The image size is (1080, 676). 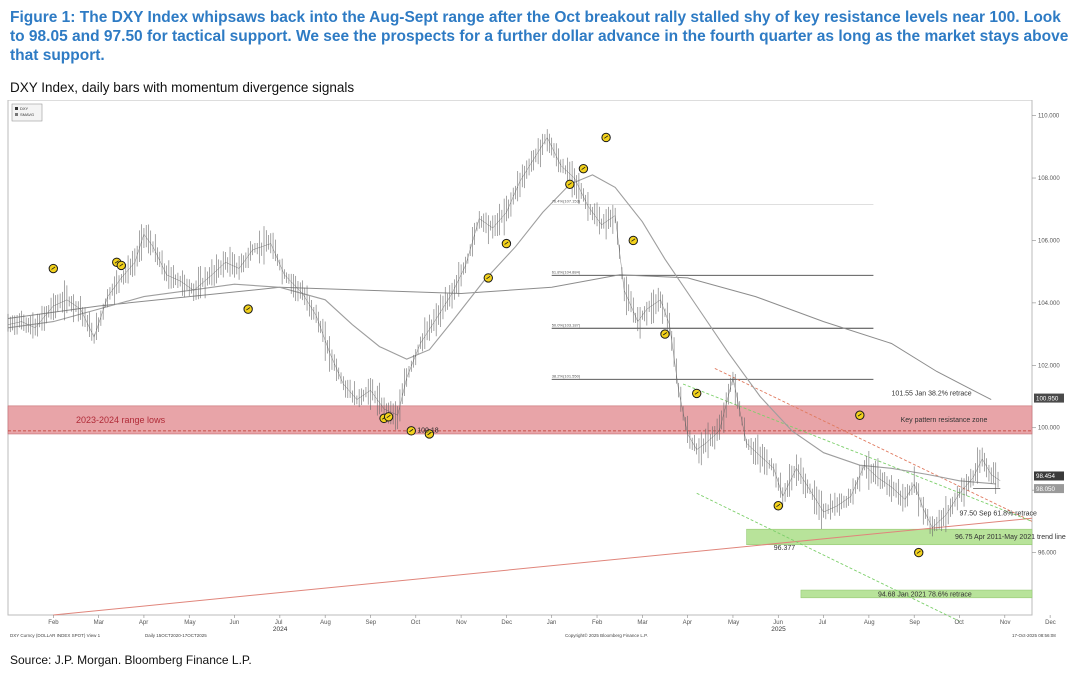 I want to click on y-tick-label: 104.000, so click(x=1049, y=304).